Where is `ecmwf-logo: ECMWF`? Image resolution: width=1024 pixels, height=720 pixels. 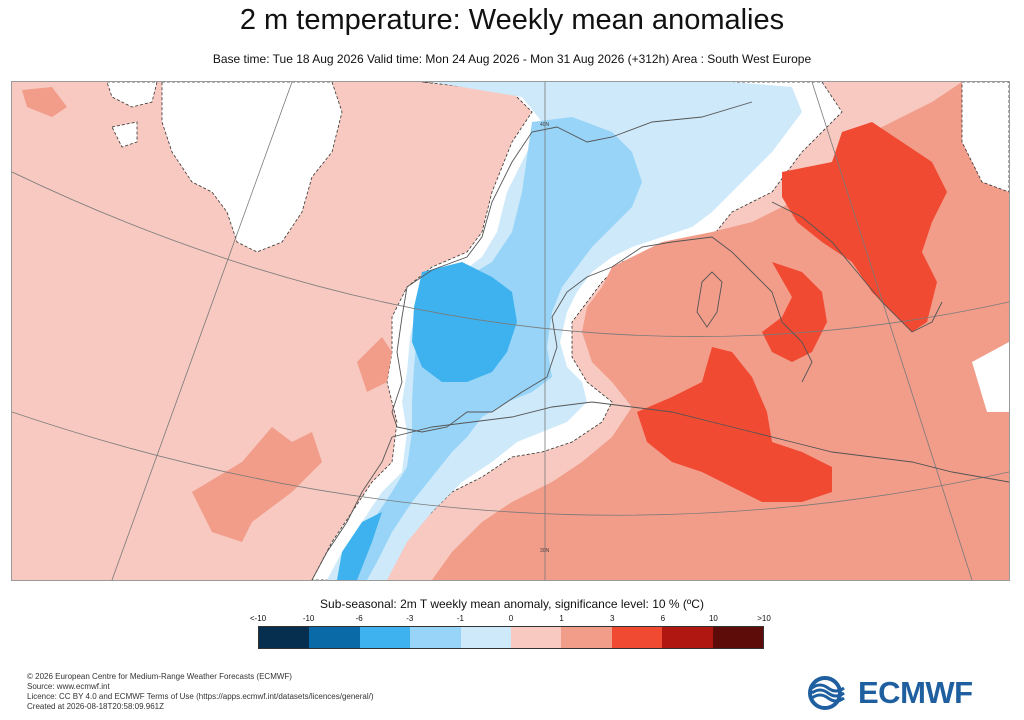
ecmwf-logo: ECMWF is located at coordinates (890, 693).